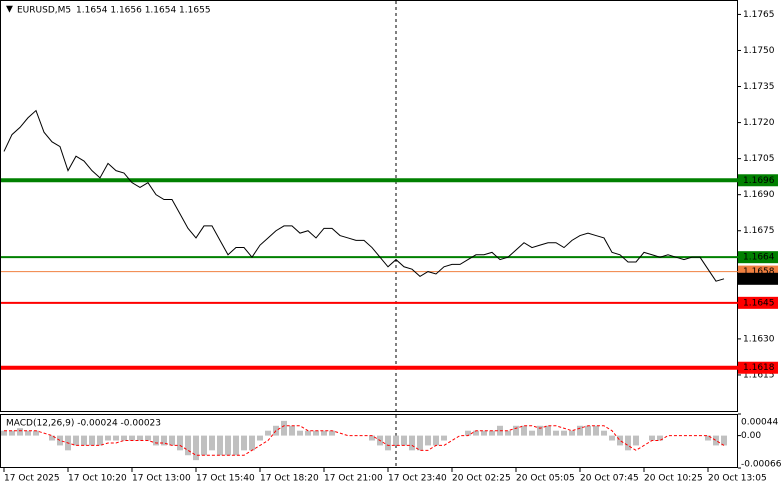  I want to click on x-tick-label: 20 Oct 02:25, so click(481, 479).